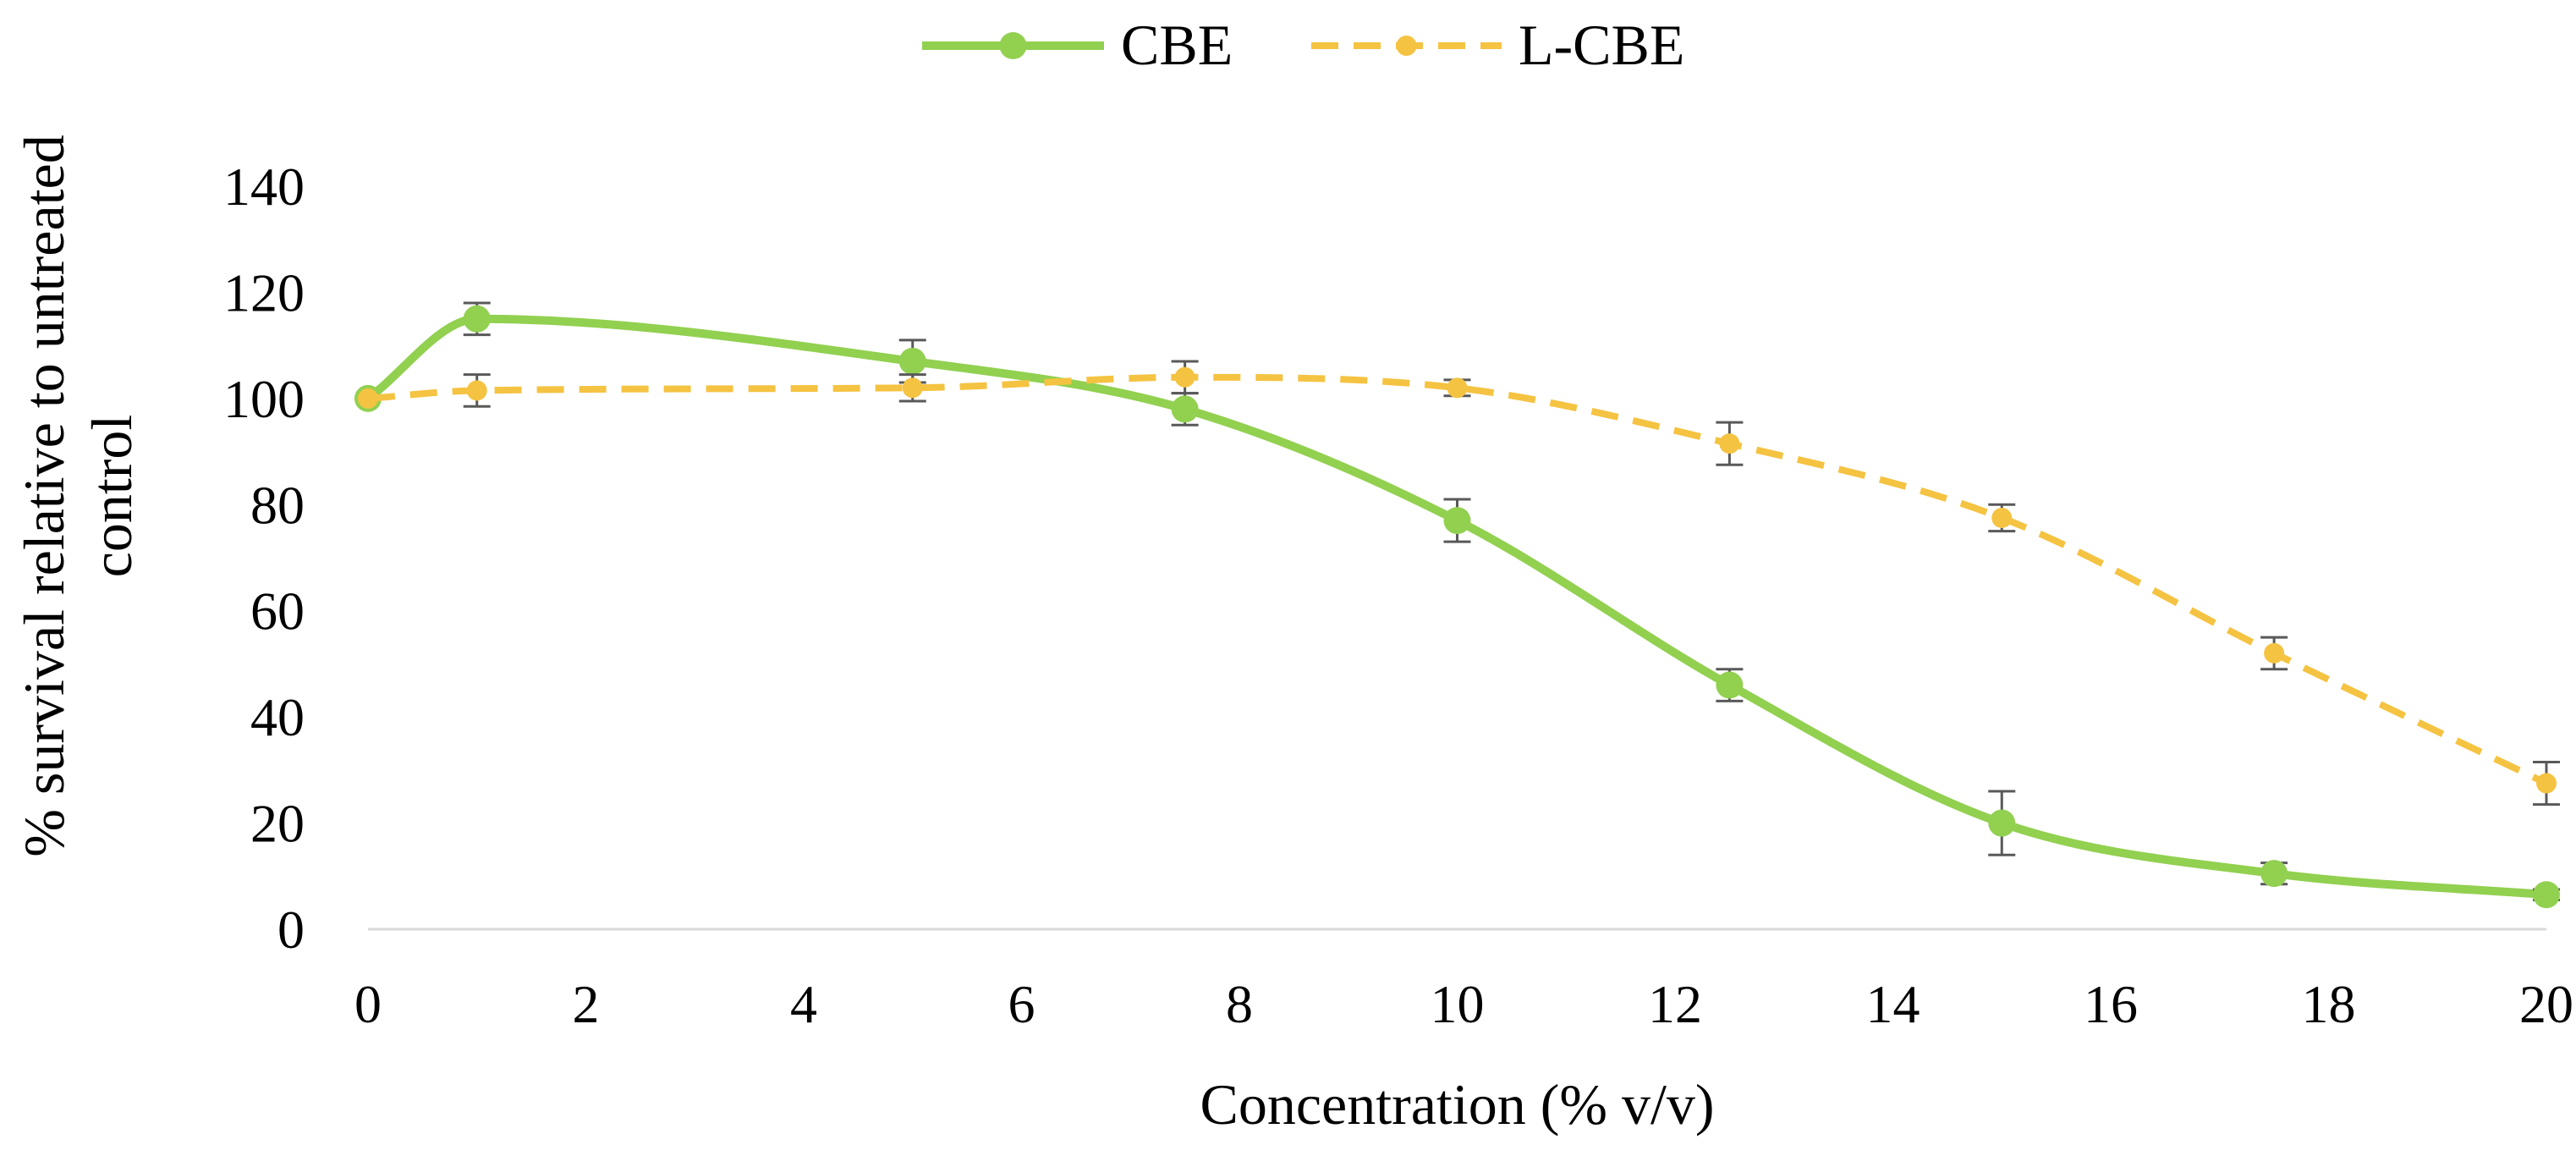  Describe the element at coordinates (278, 824) in the screenshot. I see `y-tick-label: 20` at that location.